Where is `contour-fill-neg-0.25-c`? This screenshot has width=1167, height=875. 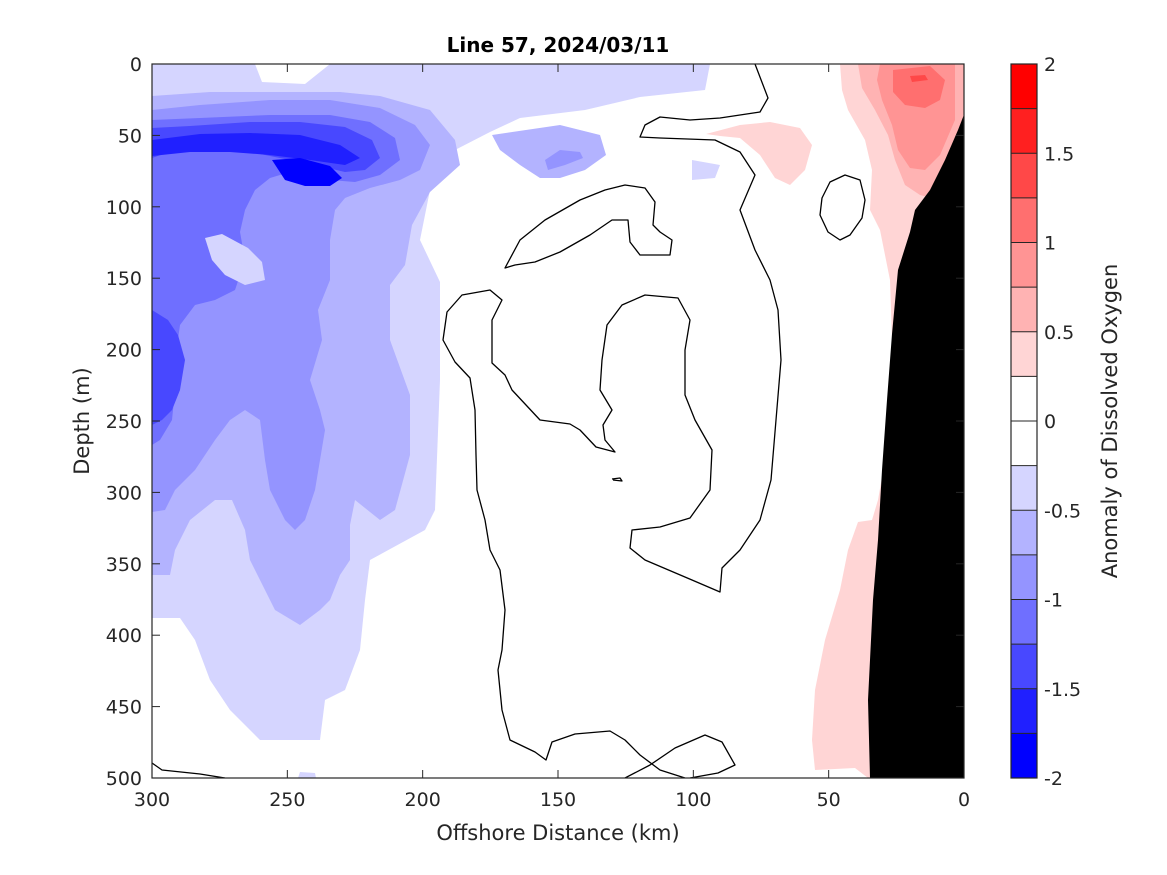
contour-fill-neg-0.25-c is located at coordinates (307, 775).